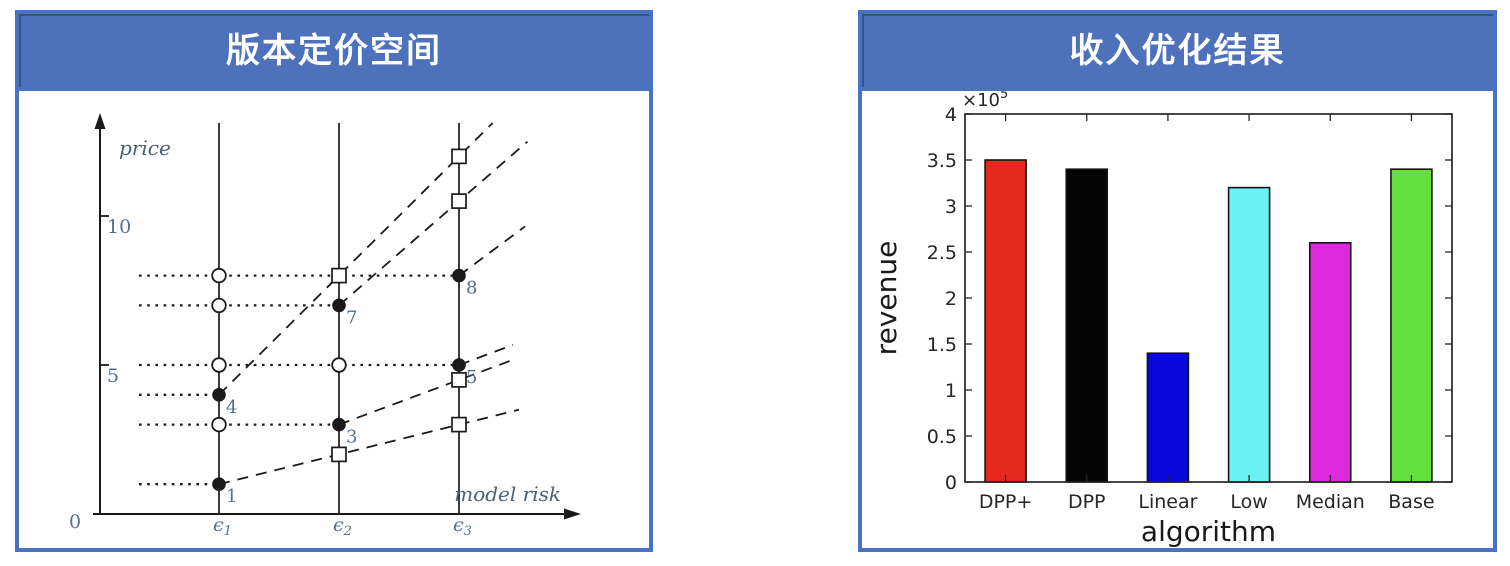 This screenshot has height=566, width=1510. Describe the element at coordinates (942, 161) in the screenshot. I see `y-tick-label-3.5: 3.5` at that location.